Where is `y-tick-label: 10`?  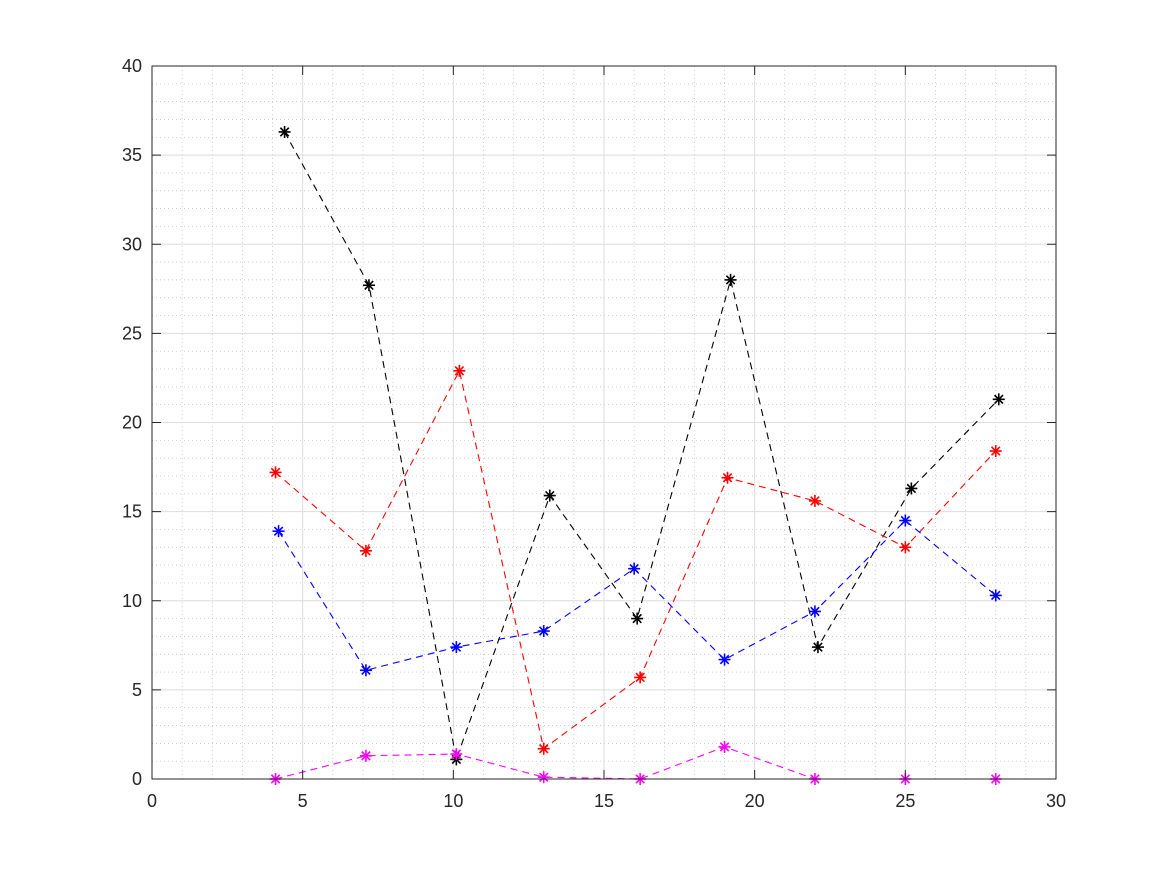 y-tick-label: 10 is located at coordinates (132, 601).